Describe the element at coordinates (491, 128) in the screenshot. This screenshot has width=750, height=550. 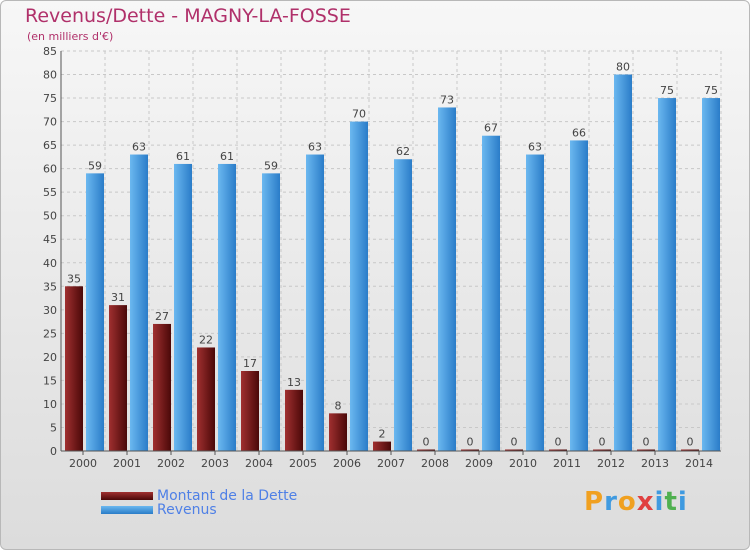
I see `value-label: 67` at that location.